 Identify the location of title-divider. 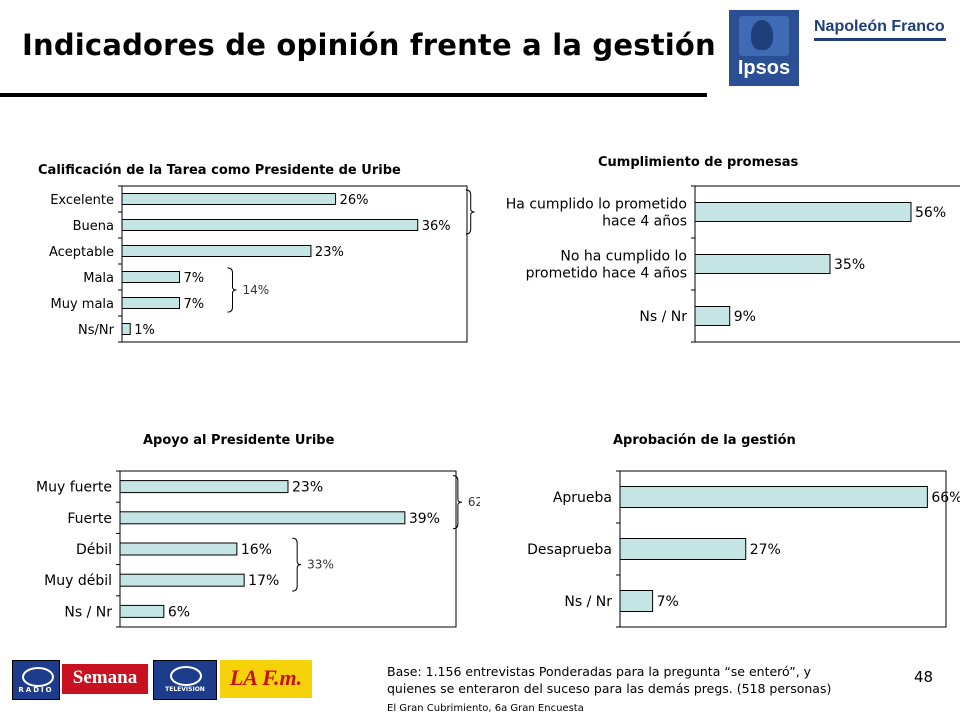
(353, 95).